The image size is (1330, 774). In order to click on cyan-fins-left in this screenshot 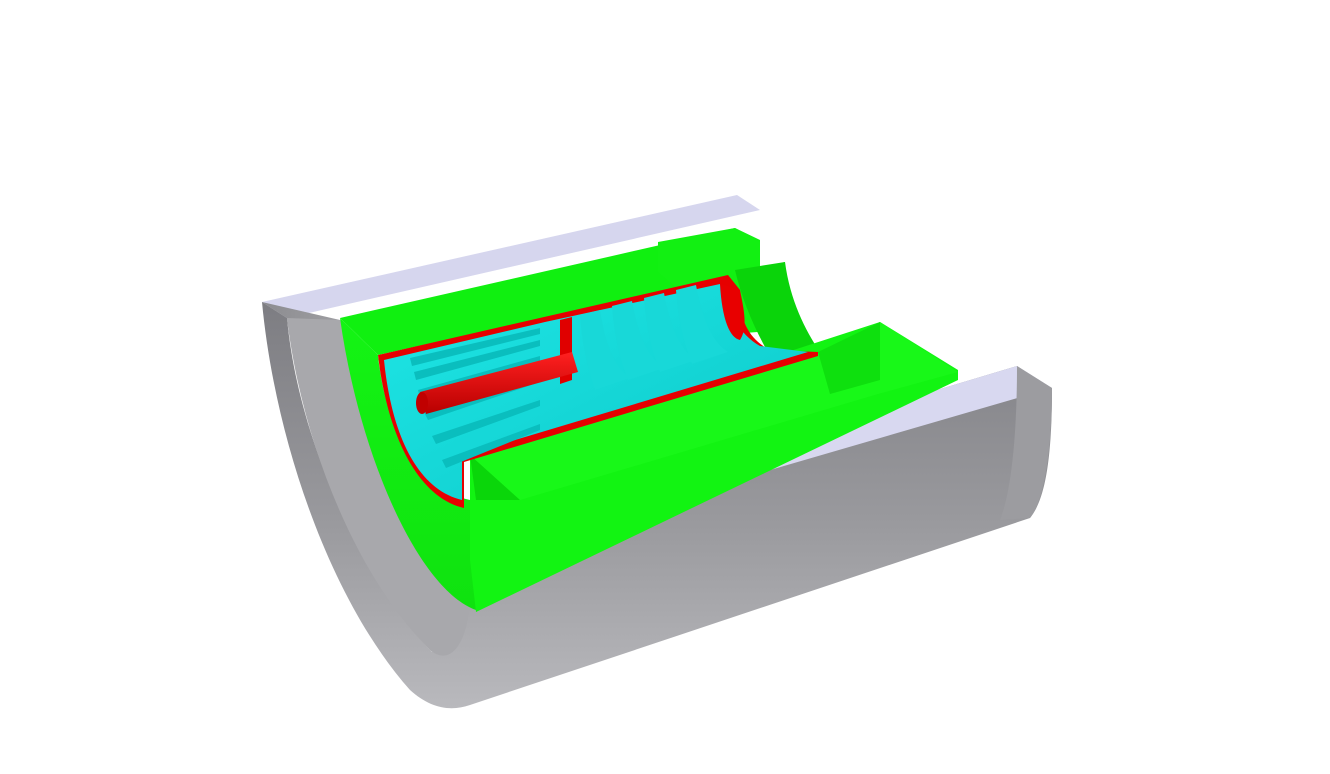, I will do `click(475, 398)`.